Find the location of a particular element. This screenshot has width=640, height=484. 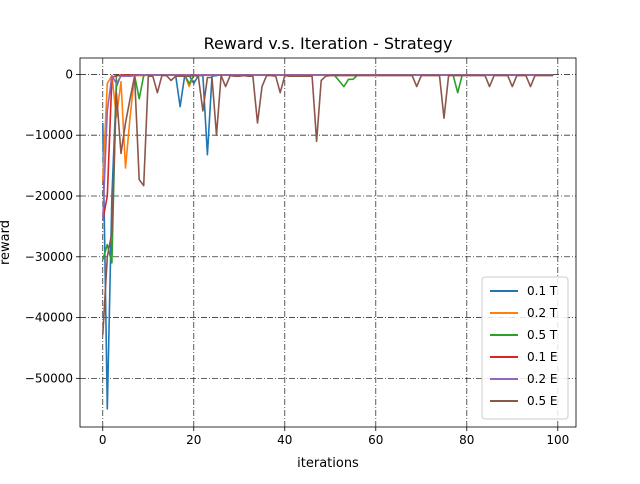

y-tick-label: −40000 is located at coordinates (49, 318).